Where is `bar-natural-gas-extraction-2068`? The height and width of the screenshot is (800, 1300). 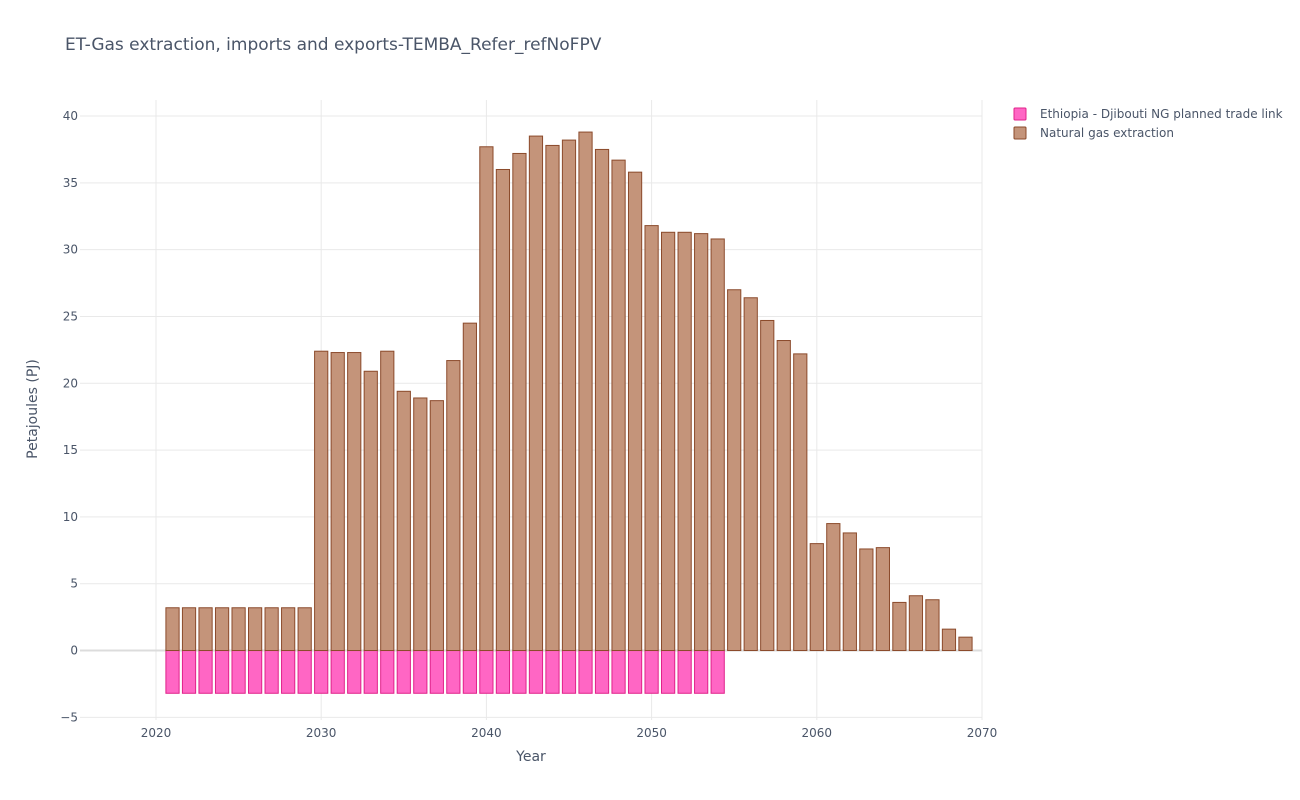 bar-natural-gas-extraction-2068 is located at coordinates (949, 640).